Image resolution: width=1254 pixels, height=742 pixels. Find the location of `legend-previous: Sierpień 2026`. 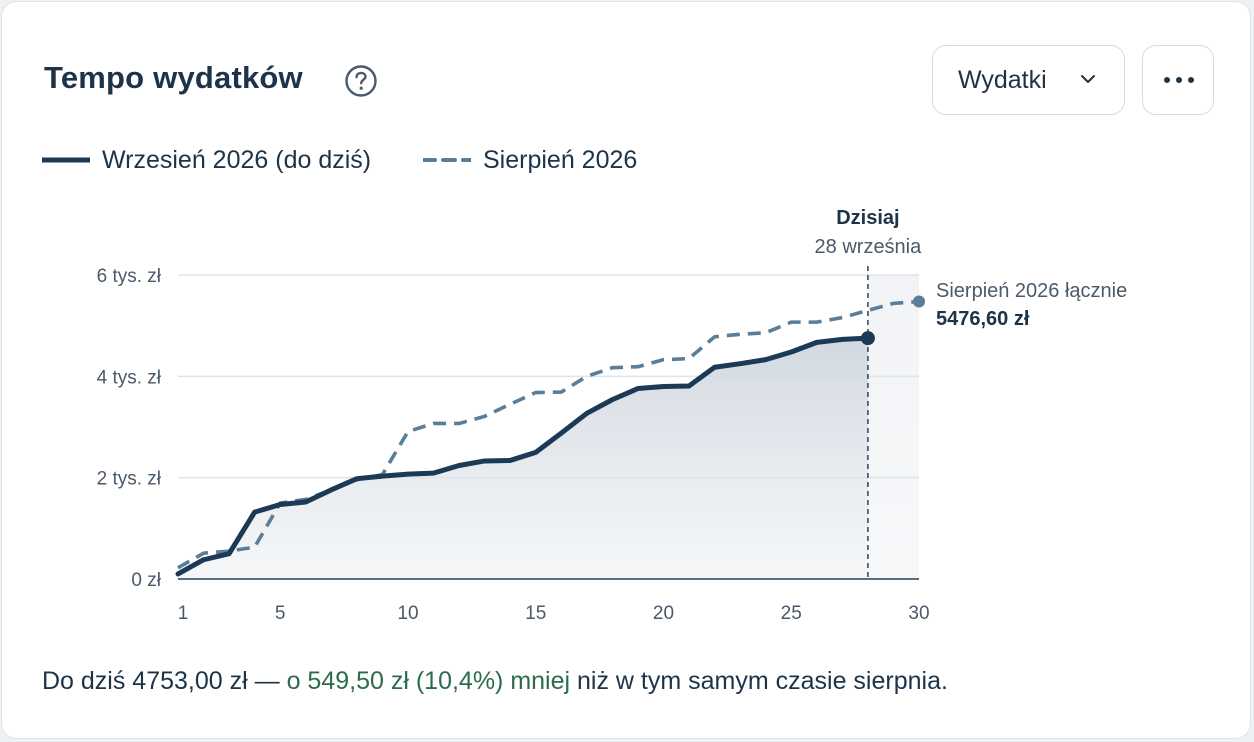

legend-previous: Sierpień 2026 is located at coordinates (530, 160).